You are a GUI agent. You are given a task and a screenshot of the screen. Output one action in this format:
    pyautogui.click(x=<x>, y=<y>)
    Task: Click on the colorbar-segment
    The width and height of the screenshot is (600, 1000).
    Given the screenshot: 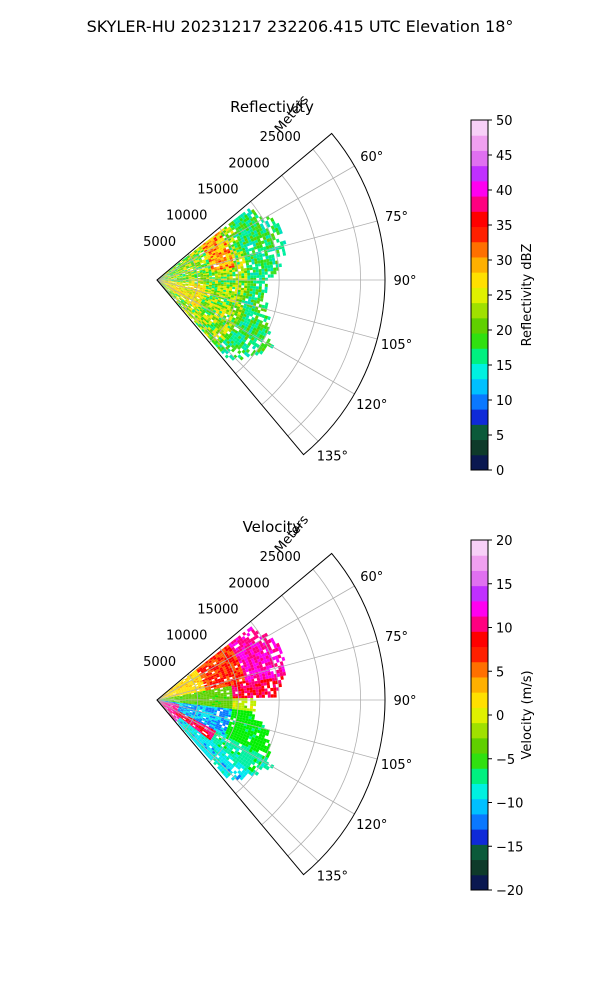 What is the action you would take?
    pyautogui.click(x=479, y=325)
    